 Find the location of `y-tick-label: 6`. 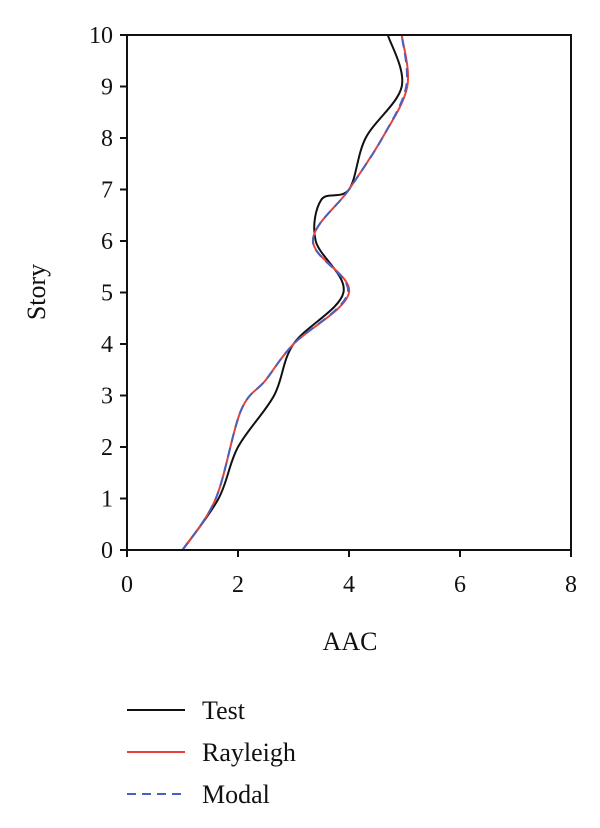

y-tick-label: 6 is located at coordinates (107, 242).